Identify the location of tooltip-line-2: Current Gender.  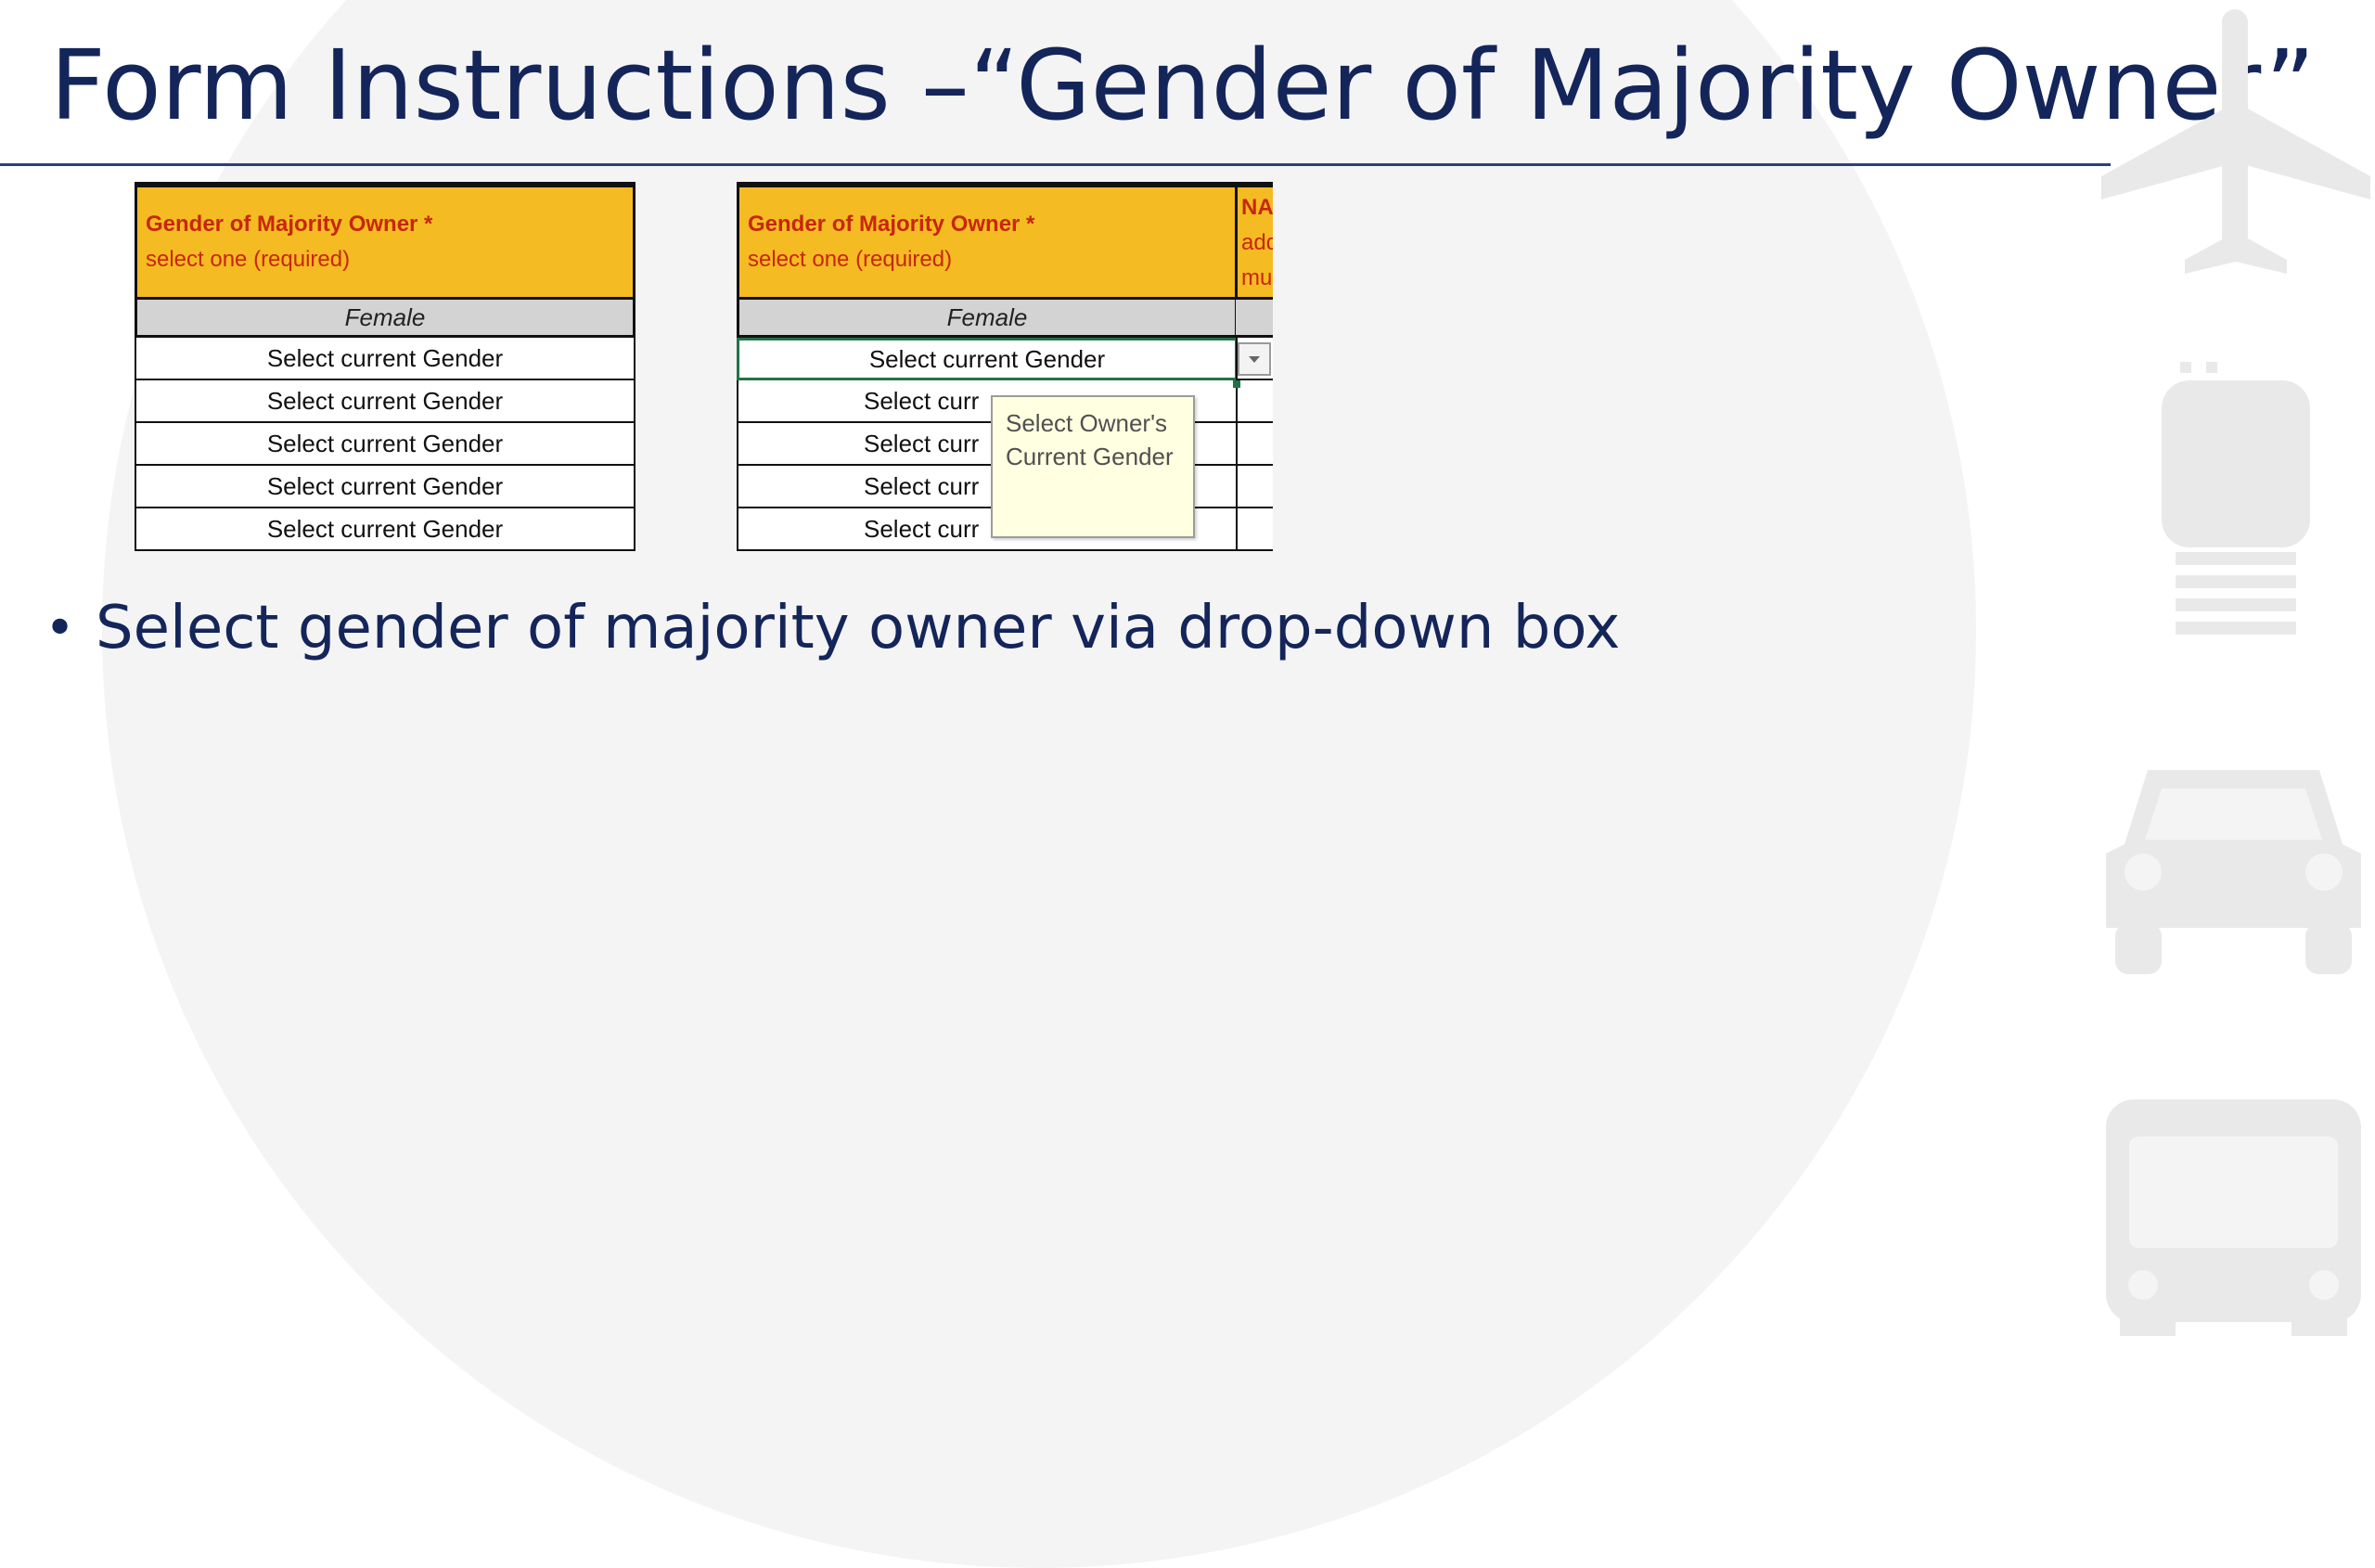
(1090, 457).